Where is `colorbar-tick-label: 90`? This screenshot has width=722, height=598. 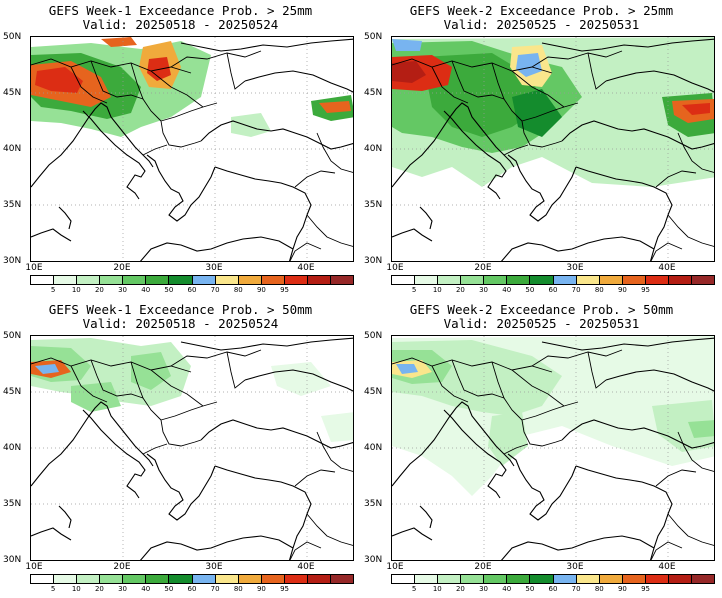 colorbar-tick-label: 90 is located at coordinates (261, 290).